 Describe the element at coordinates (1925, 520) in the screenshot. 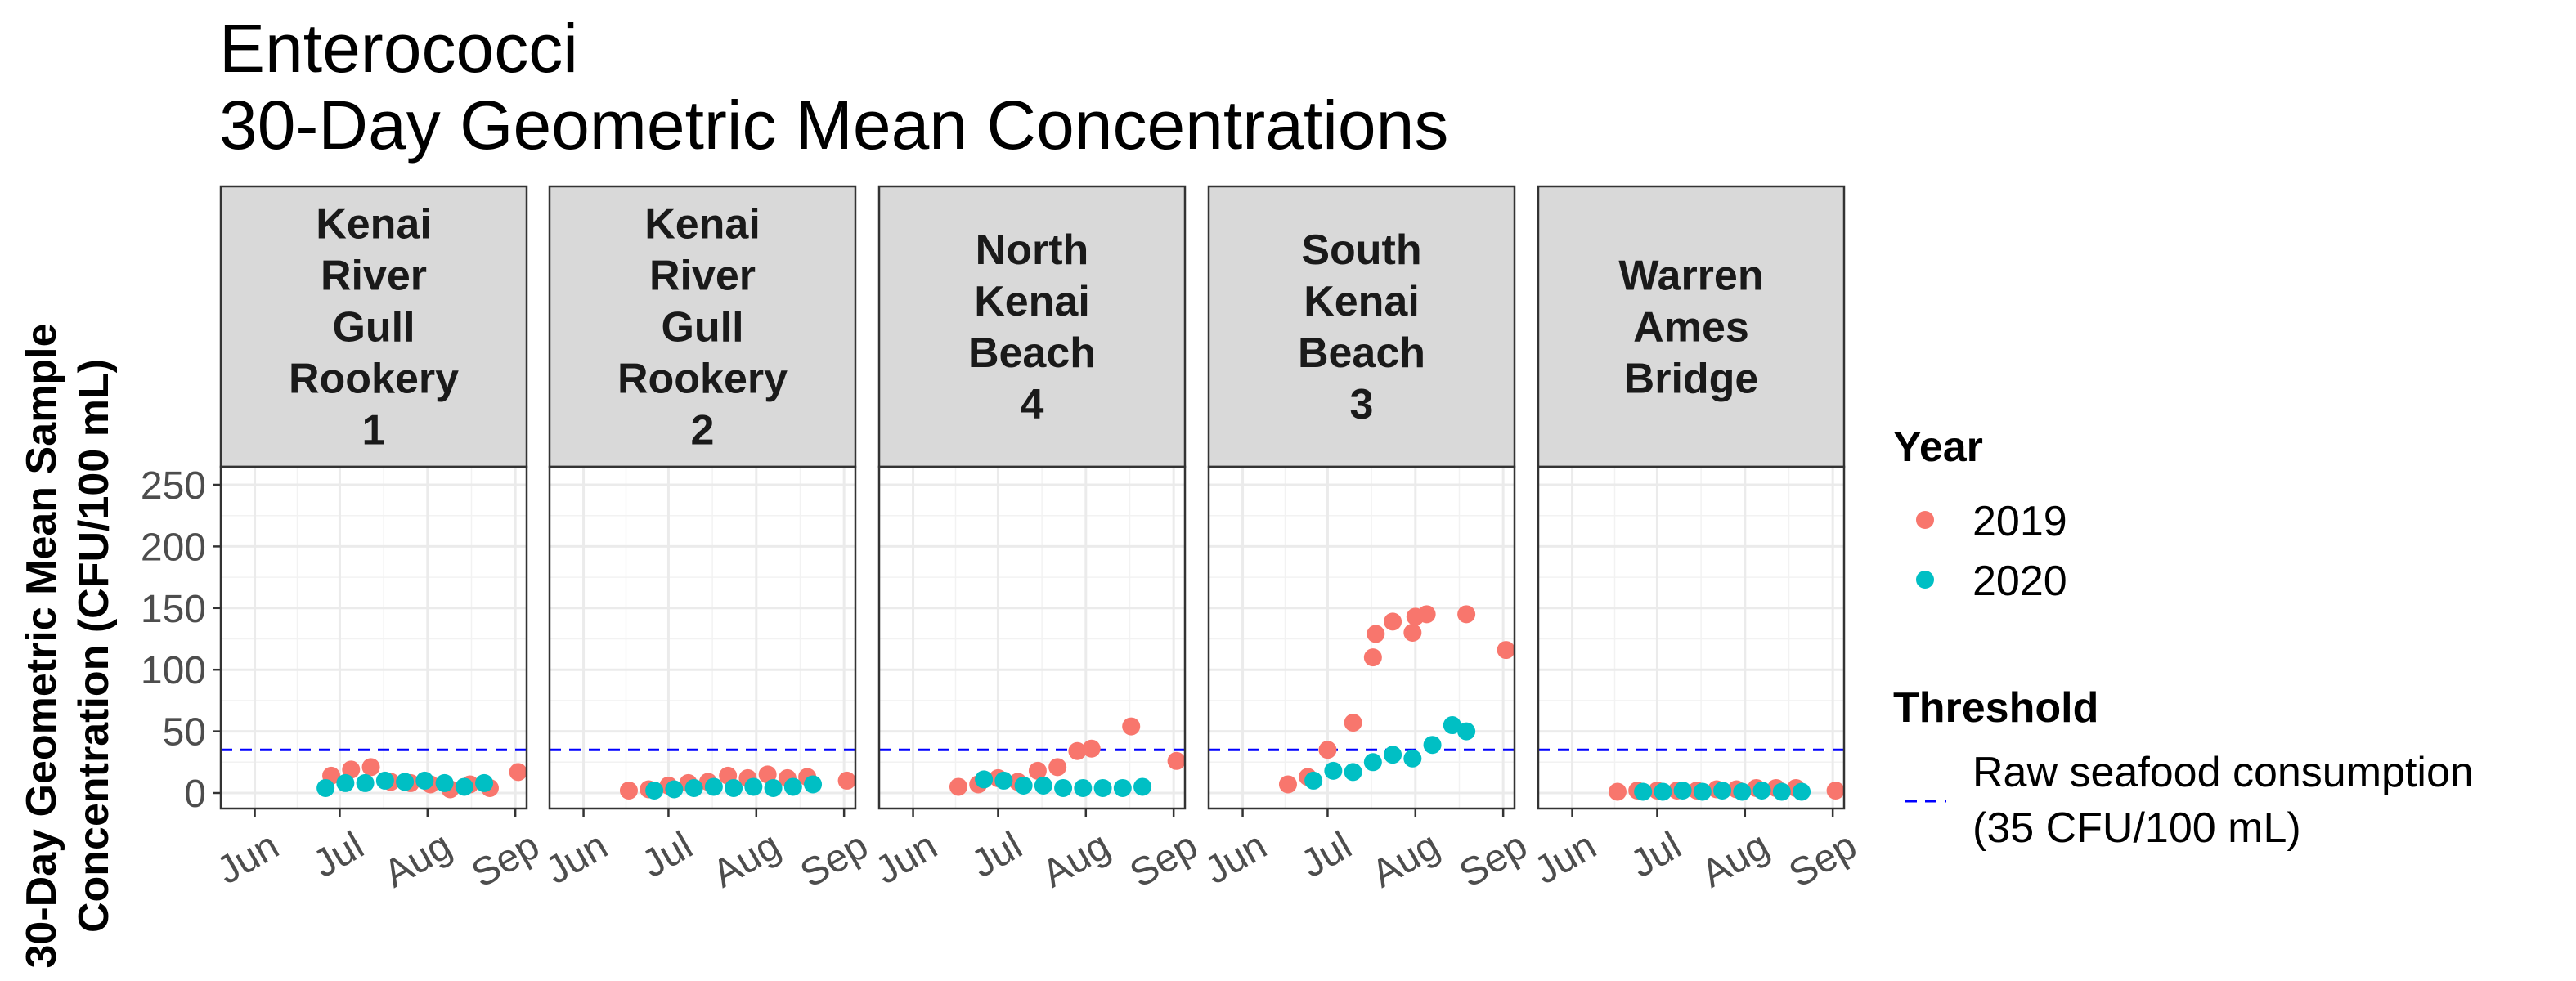

I see `legend-2019-point` at that location.